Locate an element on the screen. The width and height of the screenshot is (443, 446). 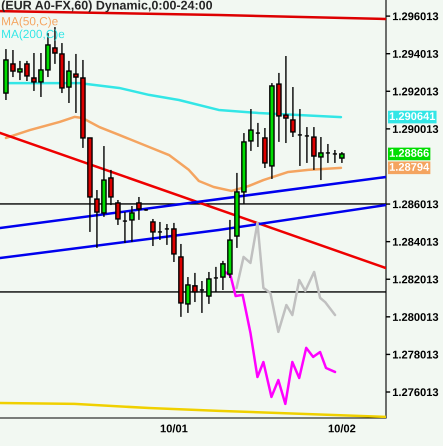
text: 1.28794 is located at coordinates (410, 166).